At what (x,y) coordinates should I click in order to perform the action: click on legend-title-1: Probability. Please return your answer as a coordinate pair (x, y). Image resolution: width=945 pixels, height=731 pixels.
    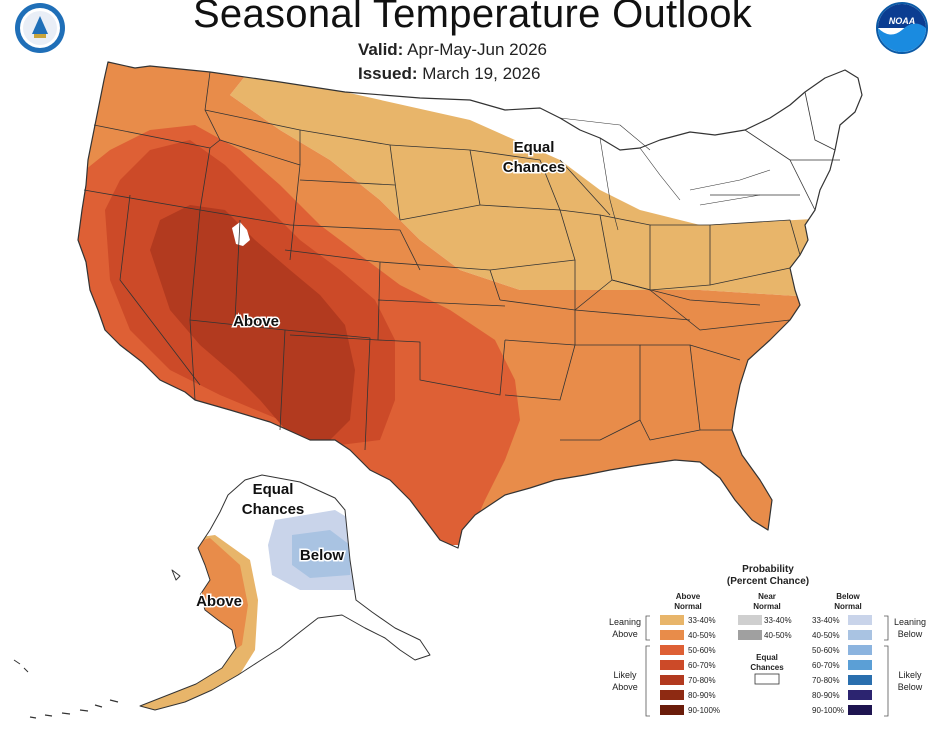
    Looking at the image, I should click on (768, 569).